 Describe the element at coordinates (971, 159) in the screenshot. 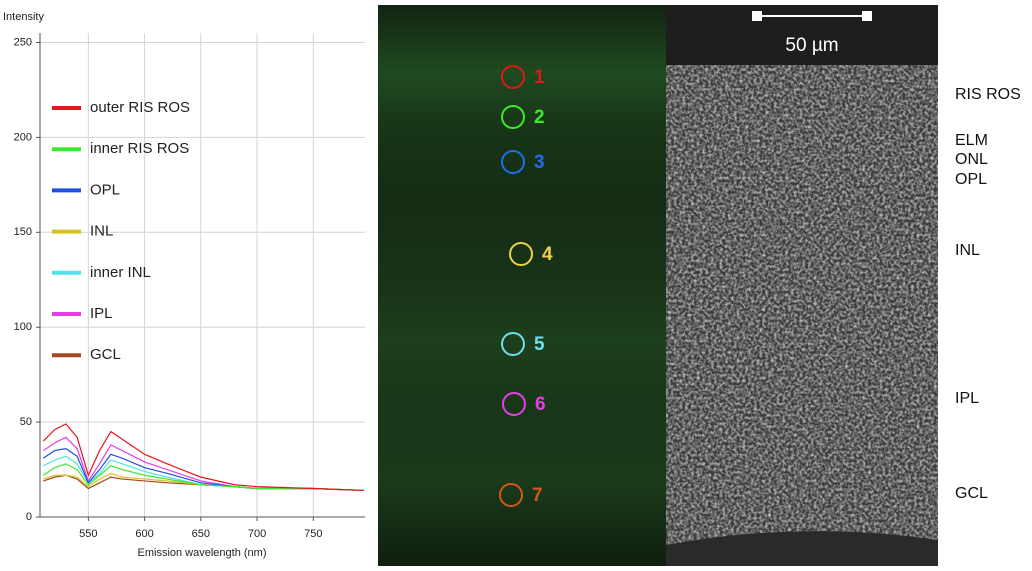

I see `layer-label: ONL` at that location.